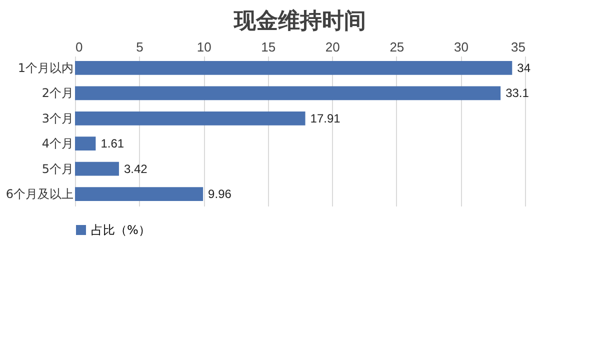 The height and width of the screenshot is (337, 600). Describe the element at coordinates (524, 67) in the screenshot. I see `data-label: 34` at that location.